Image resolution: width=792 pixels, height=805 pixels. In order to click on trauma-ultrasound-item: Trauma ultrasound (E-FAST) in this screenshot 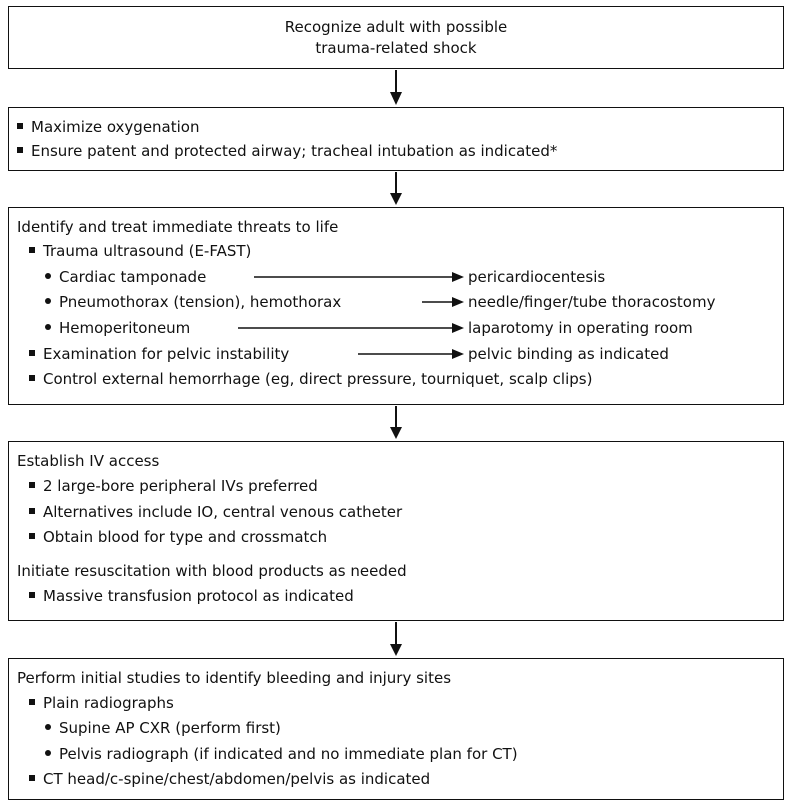, I will do `click(140, 251)`.